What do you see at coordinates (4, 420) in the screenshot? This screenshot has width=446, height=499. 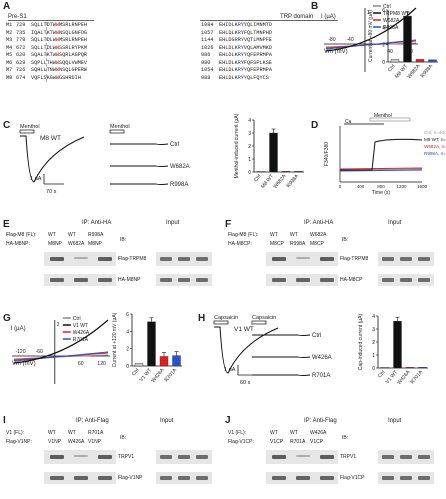 I see `panel-label-i: I` at bounding box center [4, 420].